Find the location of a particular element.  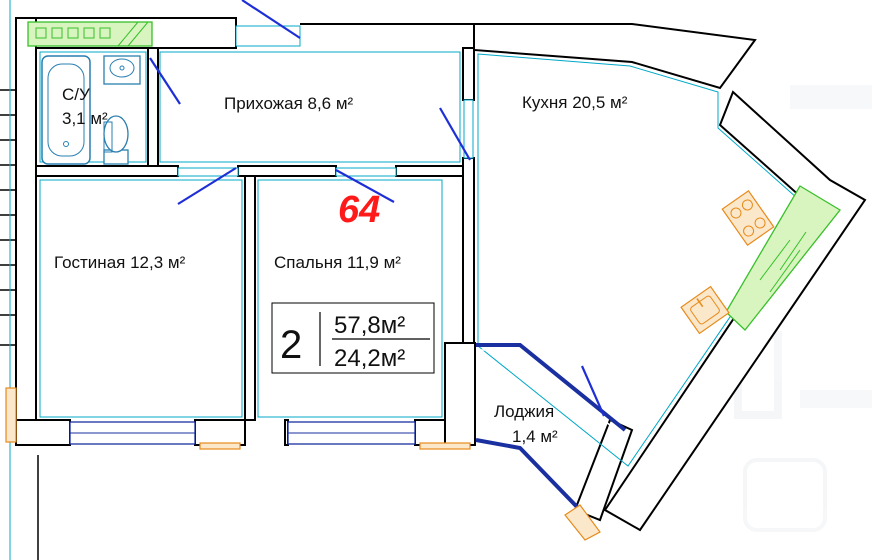

bathroom-fixtures is located at coordinates (91, 110).